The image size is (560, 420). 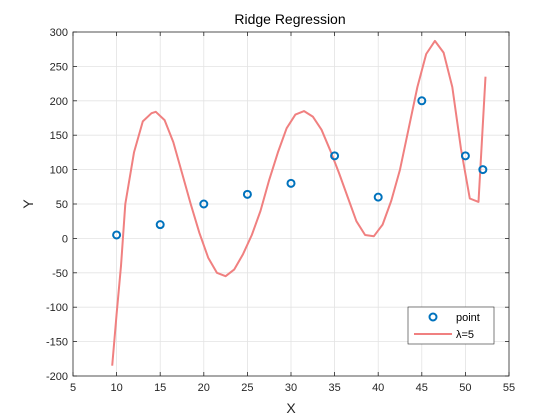 What do you see at coordinates (59, 33) in the screenshot?
I see `y-tick-label: 300` at bounding box center [59, 33].